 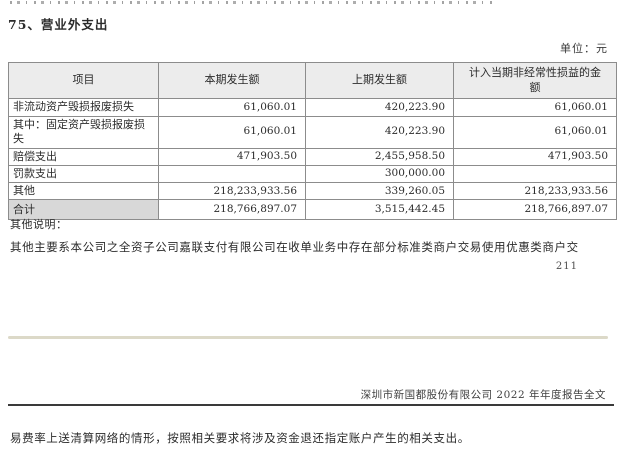 I want to click on header-non-recurring: 计入当期非经常性损益的金额, so click(x=535, y=80).